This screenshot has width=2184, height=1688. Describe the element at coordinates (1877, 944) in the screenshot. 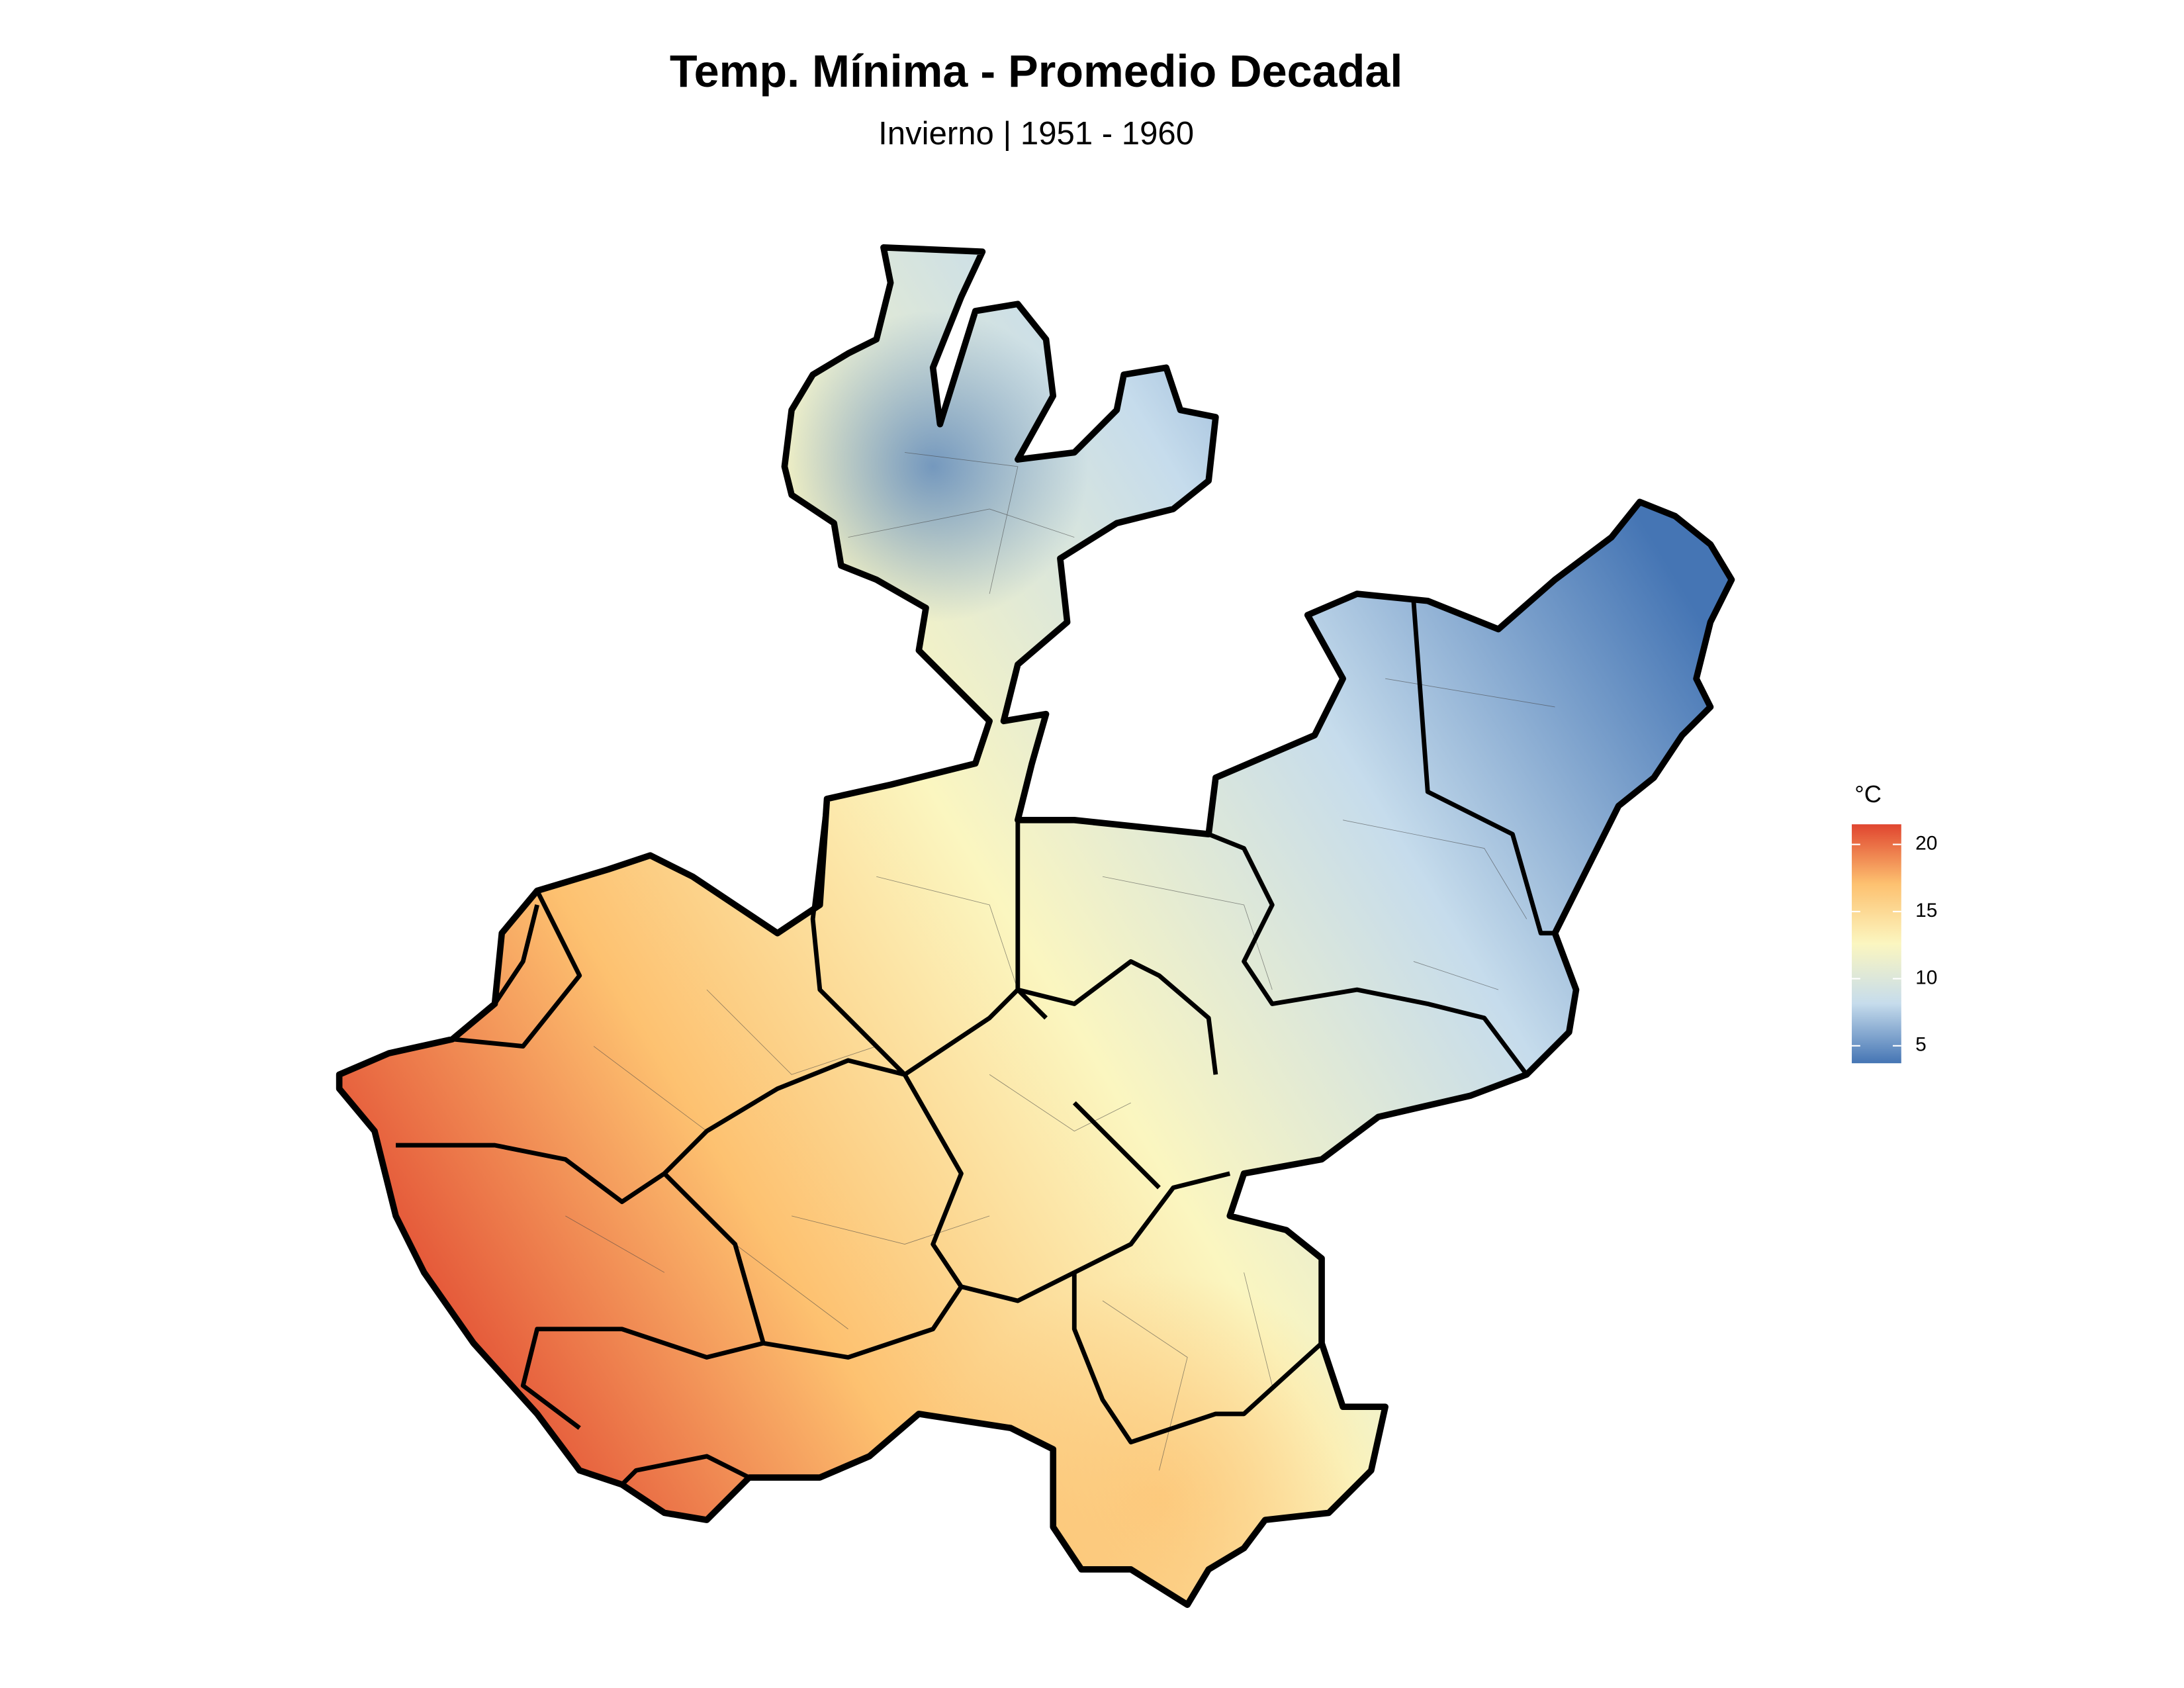

I see `color-bar` at that location.